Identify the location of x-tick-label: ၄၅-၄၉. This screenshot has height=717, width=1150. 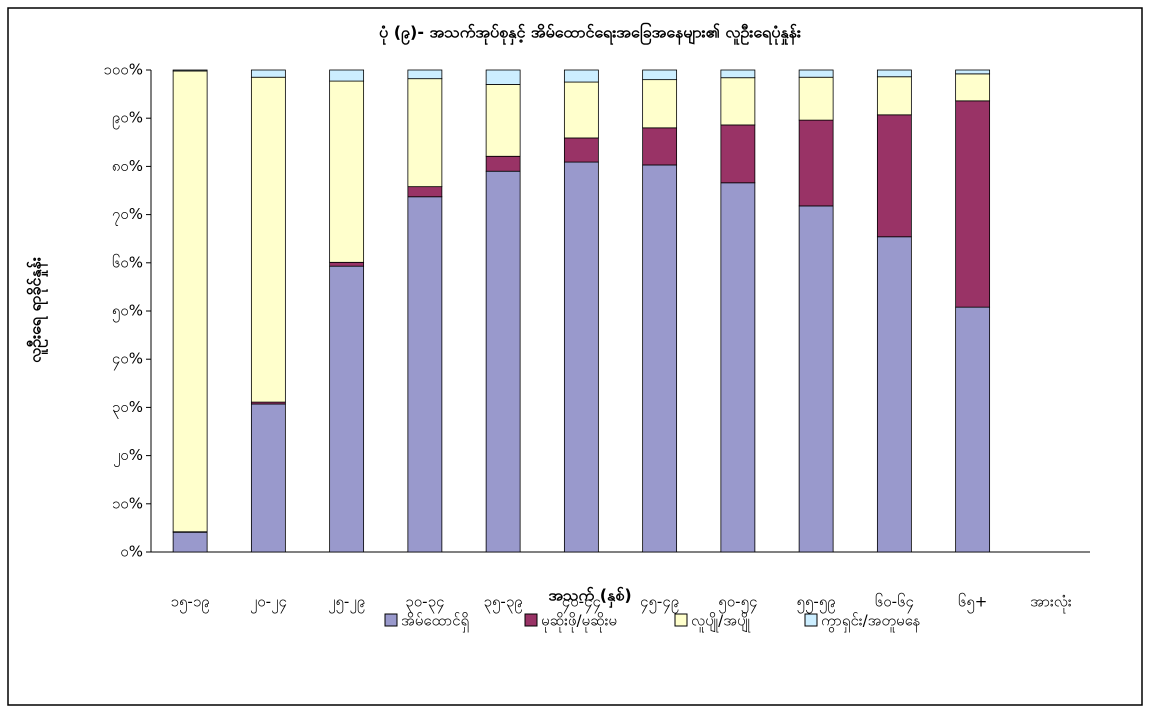
(659, 603).